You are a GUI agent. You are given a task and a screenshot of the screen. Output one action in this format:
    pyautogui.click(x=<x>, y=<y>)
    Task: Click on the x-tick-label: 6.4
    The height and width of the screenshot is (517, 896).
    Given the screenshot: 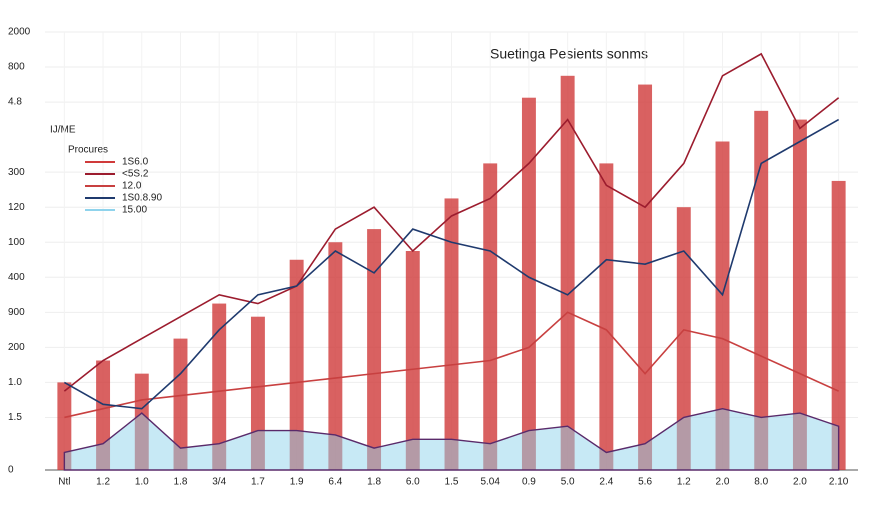 What is the action you would take?
    pyautogui.click(x=335, y=482)
    